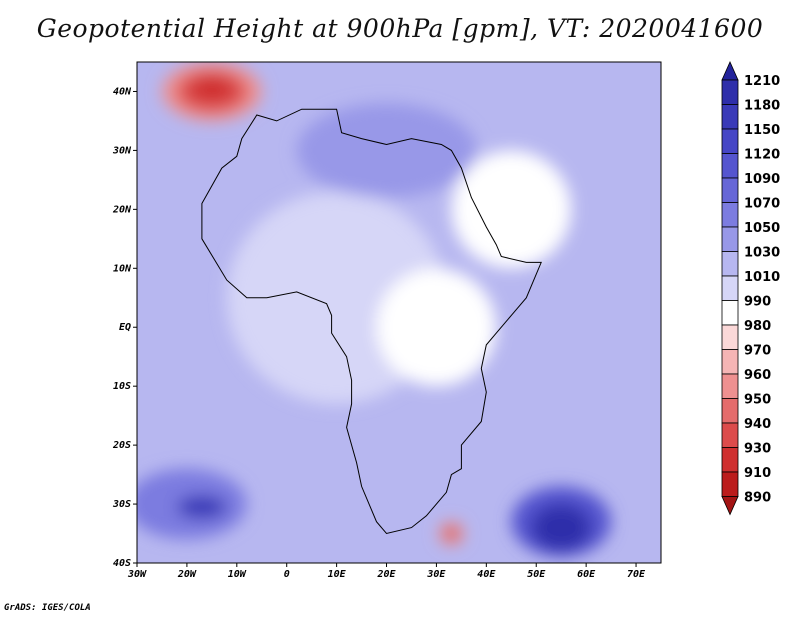 The height and width of the screenshot is (618, 800). Describe the element at coordinates (762, 106) in the screenshot. I see `colorbar-label: 1180` at that location.